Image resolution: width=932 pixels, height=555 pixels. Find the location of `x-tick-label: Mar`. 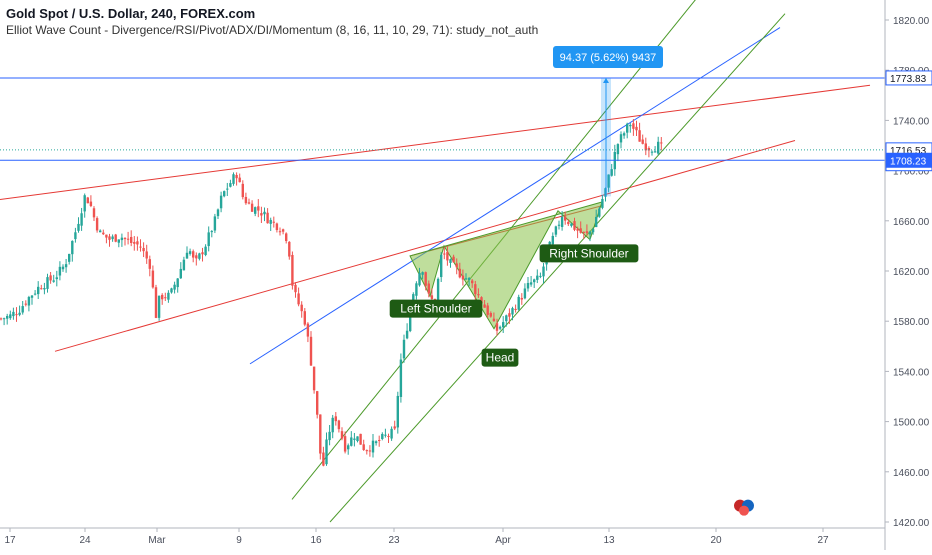

x-tick-label: Mar is located at coordinates (157, 540).